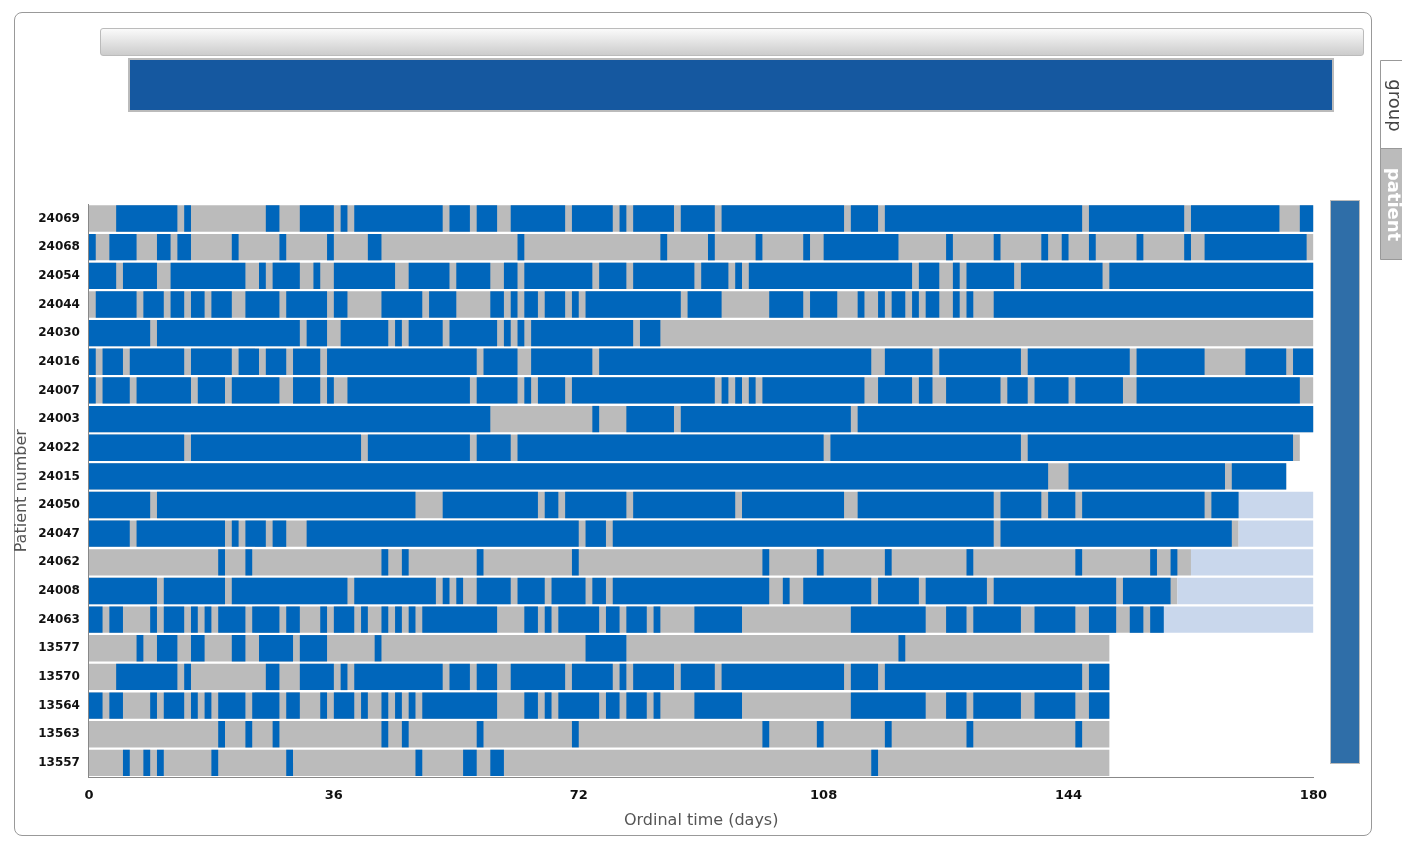 The image size is (1402, 844). What do you see at coordinates (1393, 105) in the screenshot?
I see `text: group` at bounding box center [1393, 105].